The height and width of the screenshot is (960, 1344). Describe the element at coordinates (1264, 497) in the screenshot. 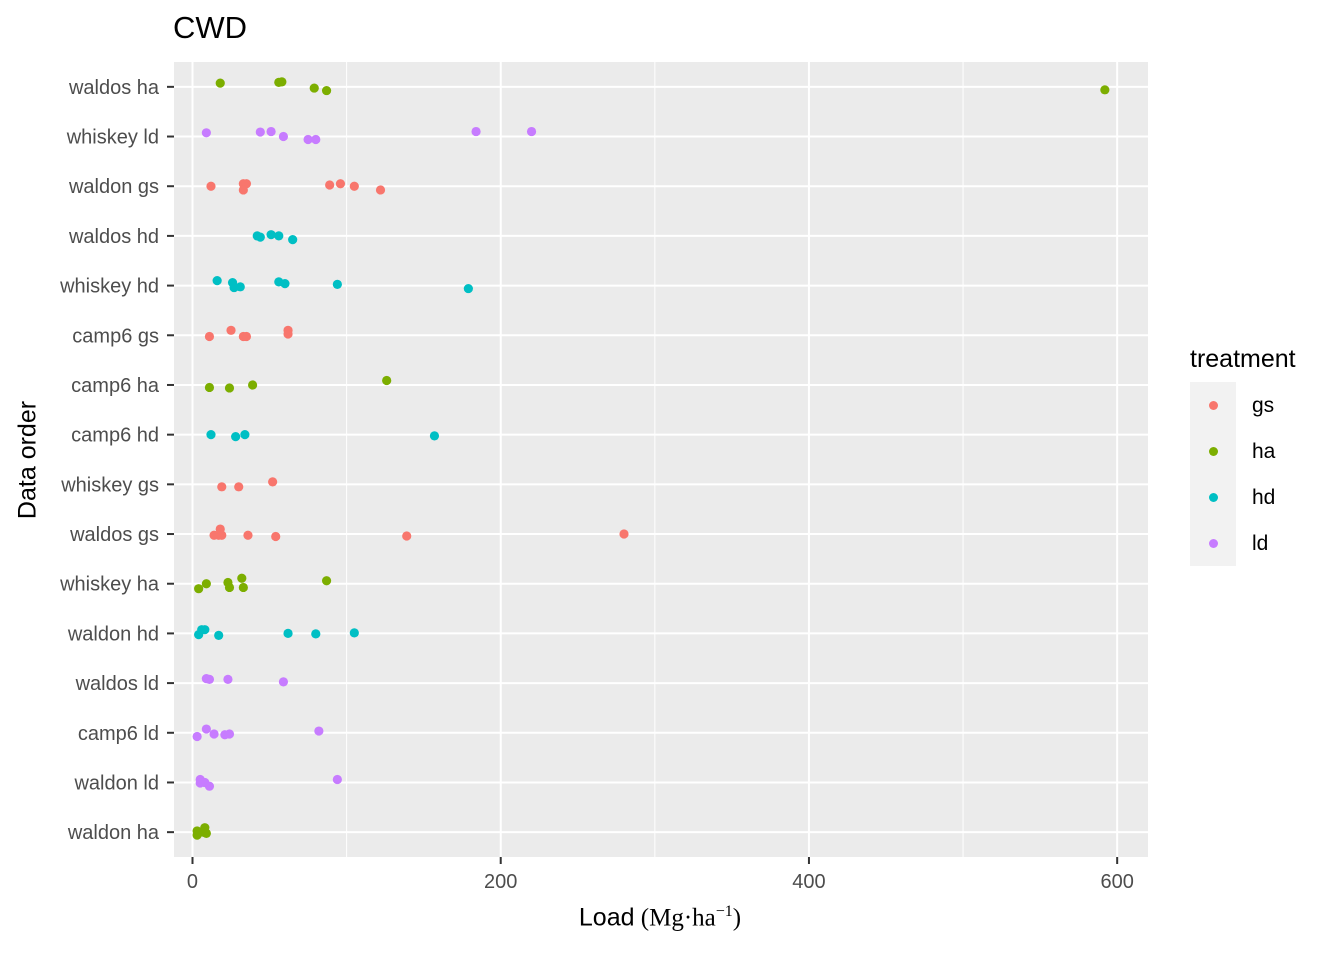

I see `legend-label-hd: hd` at that location.